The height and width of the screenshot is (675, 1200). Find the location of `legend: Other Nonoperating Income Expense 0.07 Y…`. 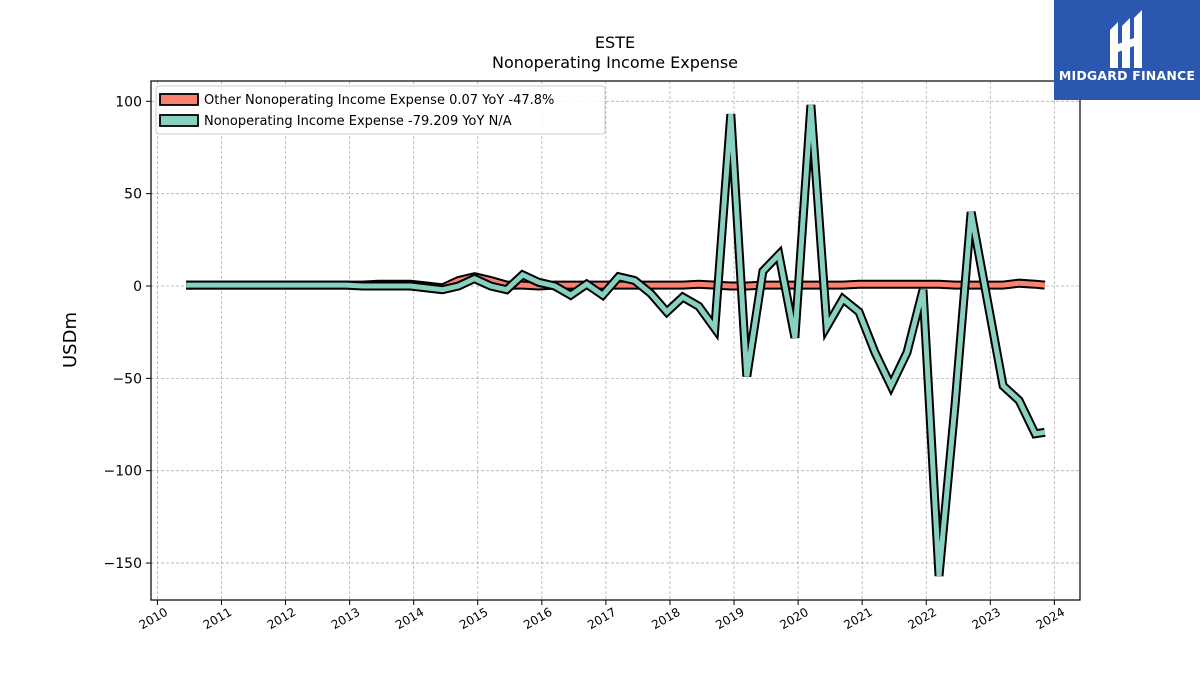

legend: Other Nonoperating Income Expense 0.07 Y… is located at coordinates (380, 110).